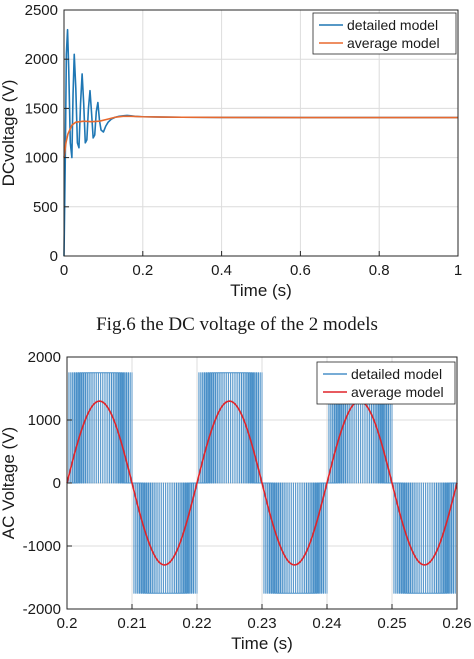 Image resolution: width=474 pixels, height=659 pixels. Describe the element at coordinates (41, 158) in the screenshot. I see `c1-y-tick-label: 1000` at that location.